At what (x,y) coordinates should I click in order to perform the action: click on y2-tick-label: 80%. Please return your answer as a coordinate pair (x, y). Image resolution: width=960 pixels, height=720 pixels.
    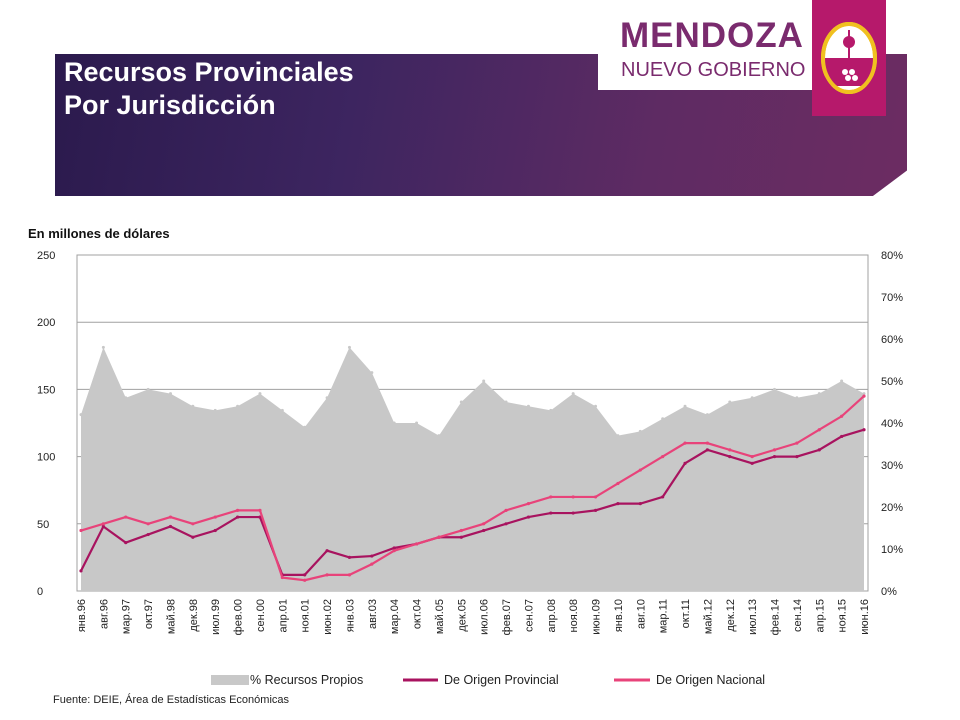
    Looking at the image, I should click on (892, 256).